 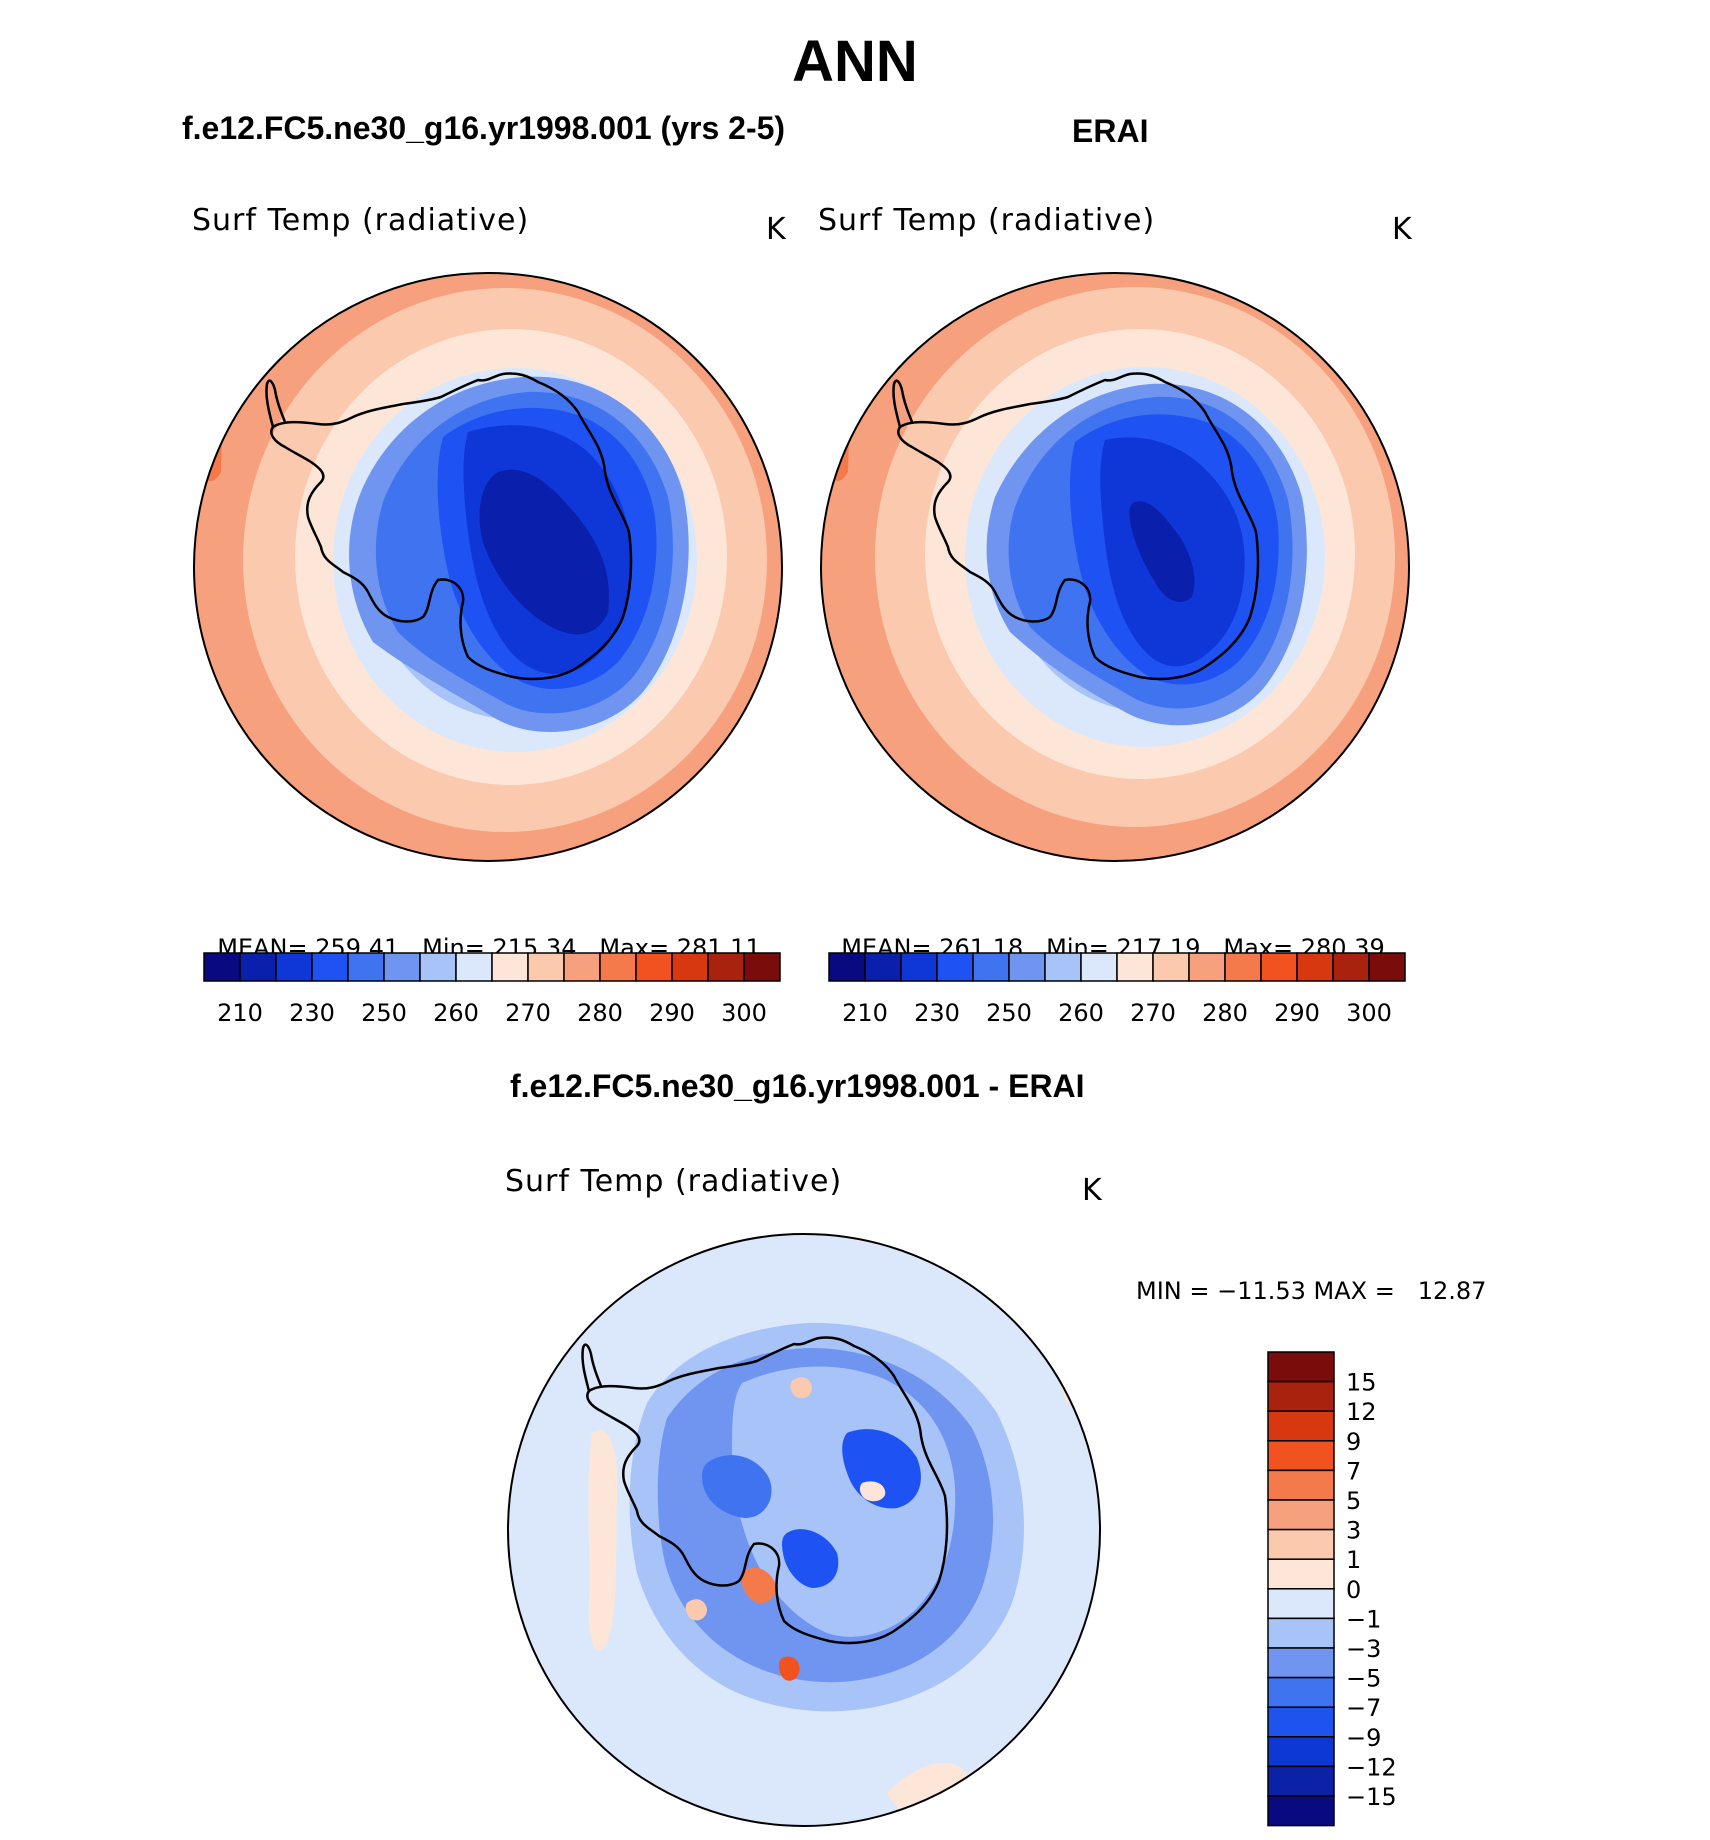 I want to click on obs-colorbar-label: 230, so click(x=937, y=1013).